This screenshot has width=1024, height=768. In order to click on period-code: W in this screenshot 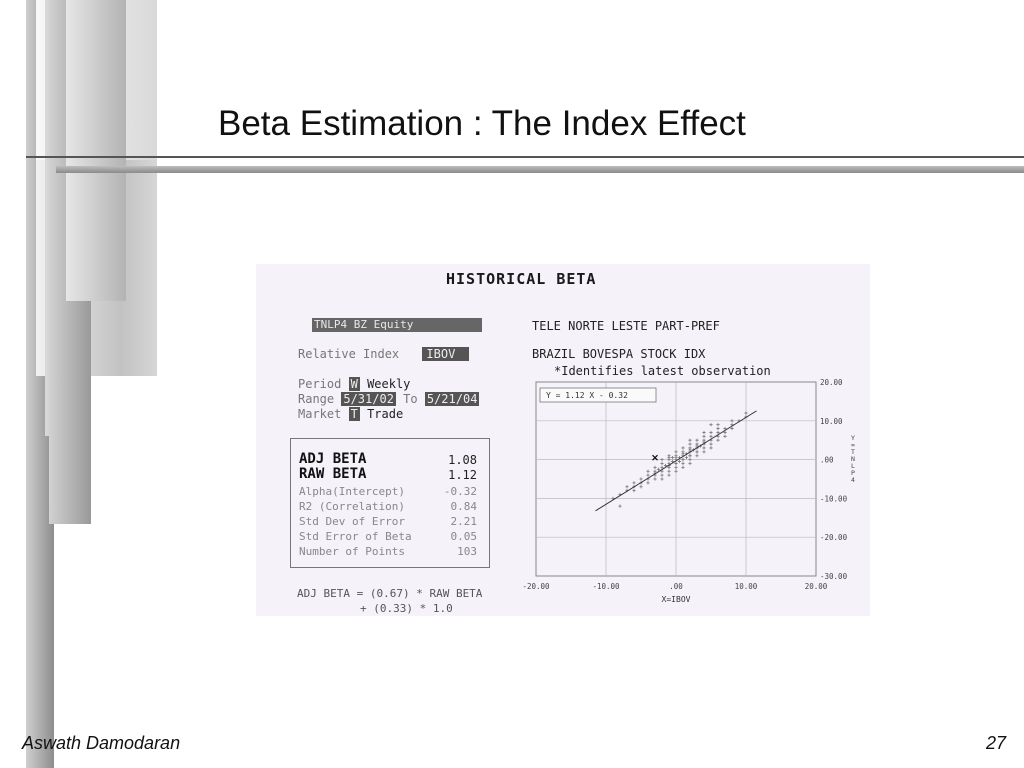, I will do `click(354, 384)`.